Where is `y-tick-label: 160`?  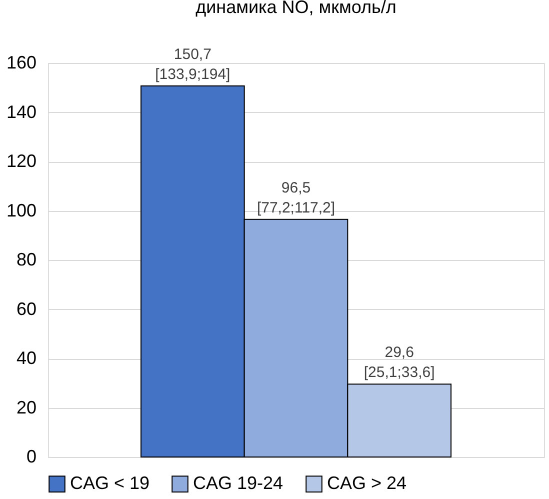
y-tick-label: 160 is located at coordinates (21, 62).